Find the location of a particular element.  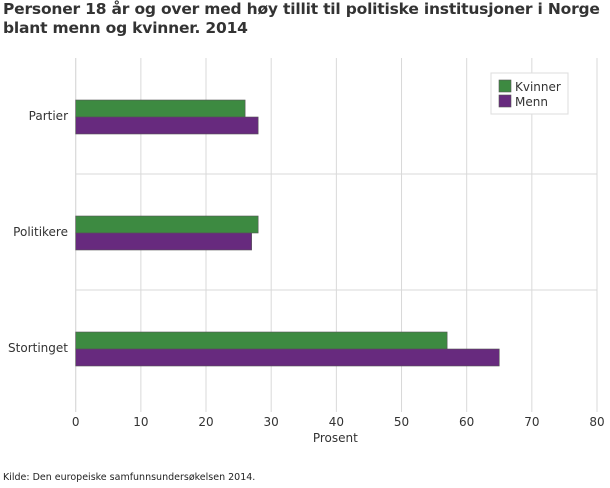

x-axis-label: Prosent is located at coordinates (335, 438).